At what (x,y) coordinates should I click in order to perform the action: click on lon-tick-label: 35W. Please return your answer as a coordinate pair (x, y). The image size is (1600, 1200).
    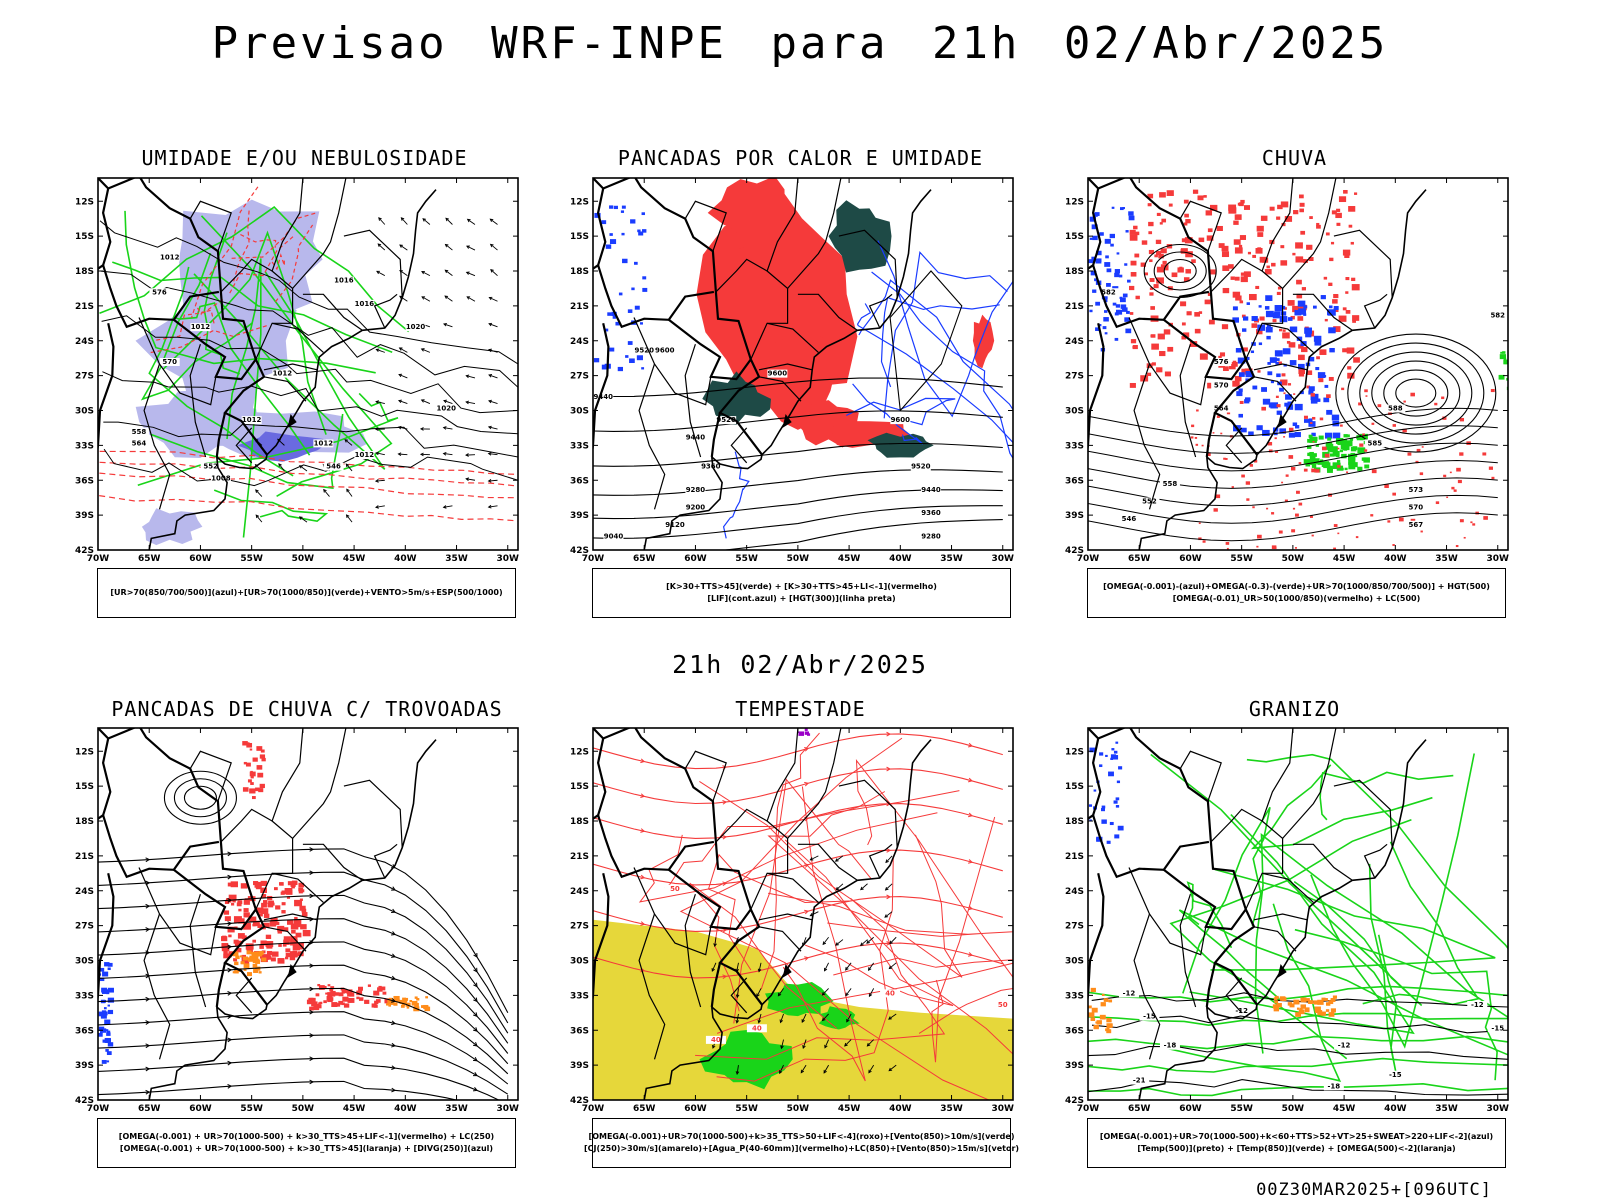
    Looking at the image, I should click on (456, 558).